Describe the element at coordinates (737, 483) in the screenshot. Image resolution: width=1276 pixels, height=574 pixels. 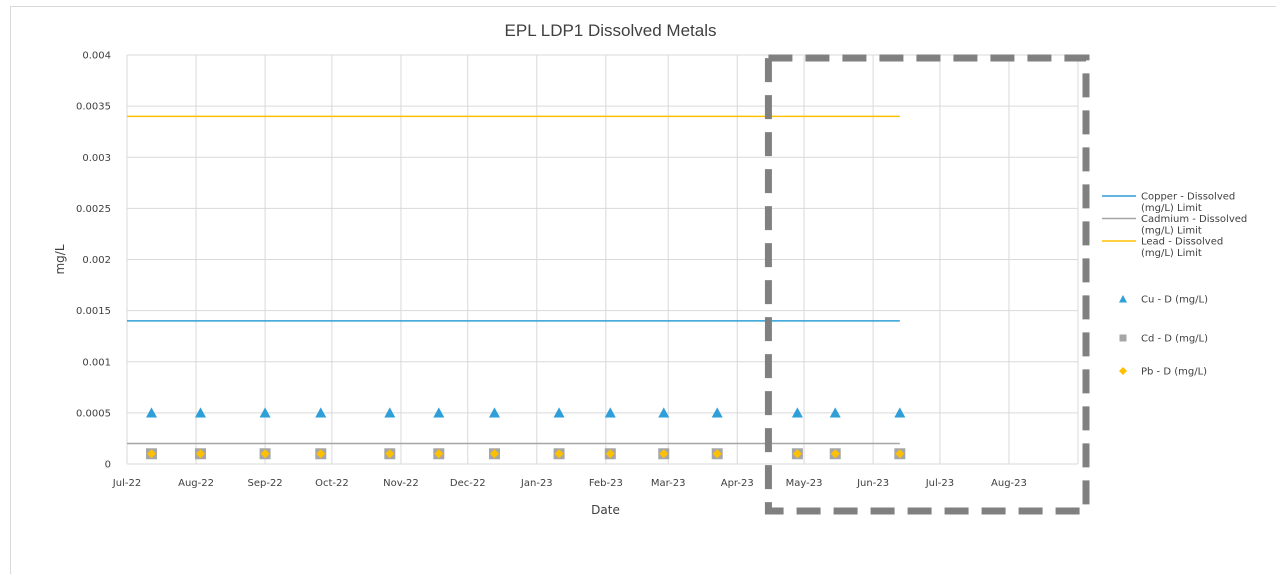
I see `x-tick-label: Apr-23` at that location.